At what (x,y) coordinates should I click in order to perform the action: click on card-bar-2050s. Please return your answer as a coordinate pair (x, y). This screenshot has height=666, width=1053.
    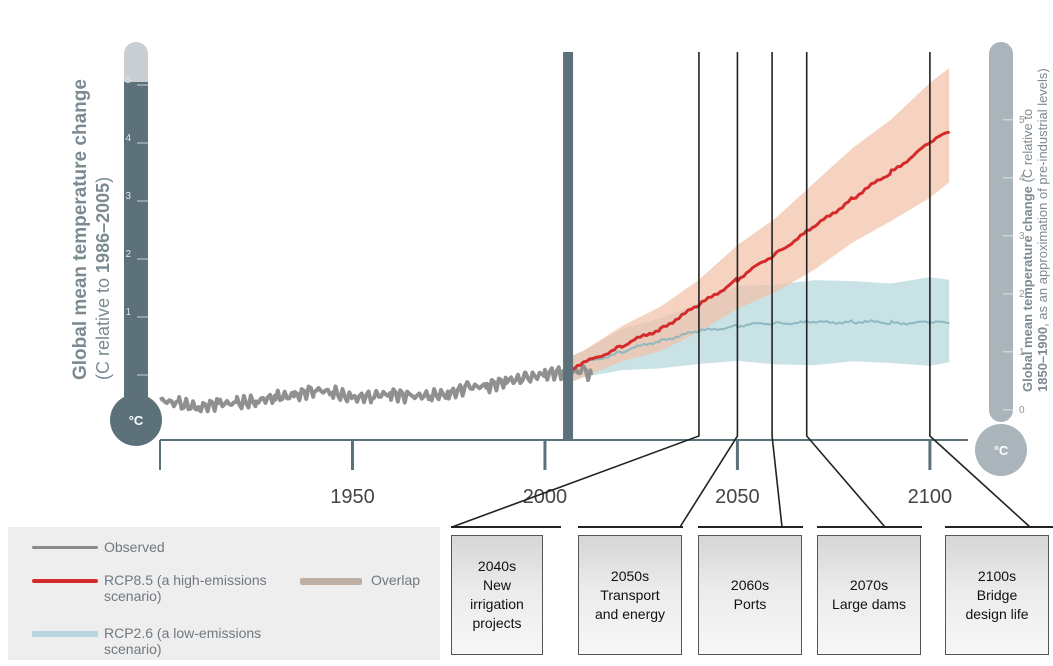
    Looking at the image, I should click on (630, 527).